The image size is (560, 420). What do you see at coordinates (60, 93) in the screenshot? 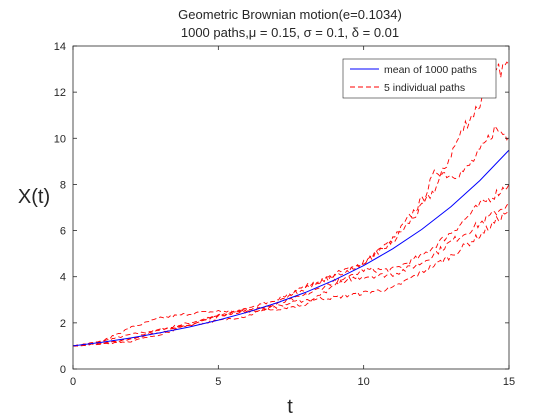
I see `y-tick-label: 12` at bounding box center [60, 93].